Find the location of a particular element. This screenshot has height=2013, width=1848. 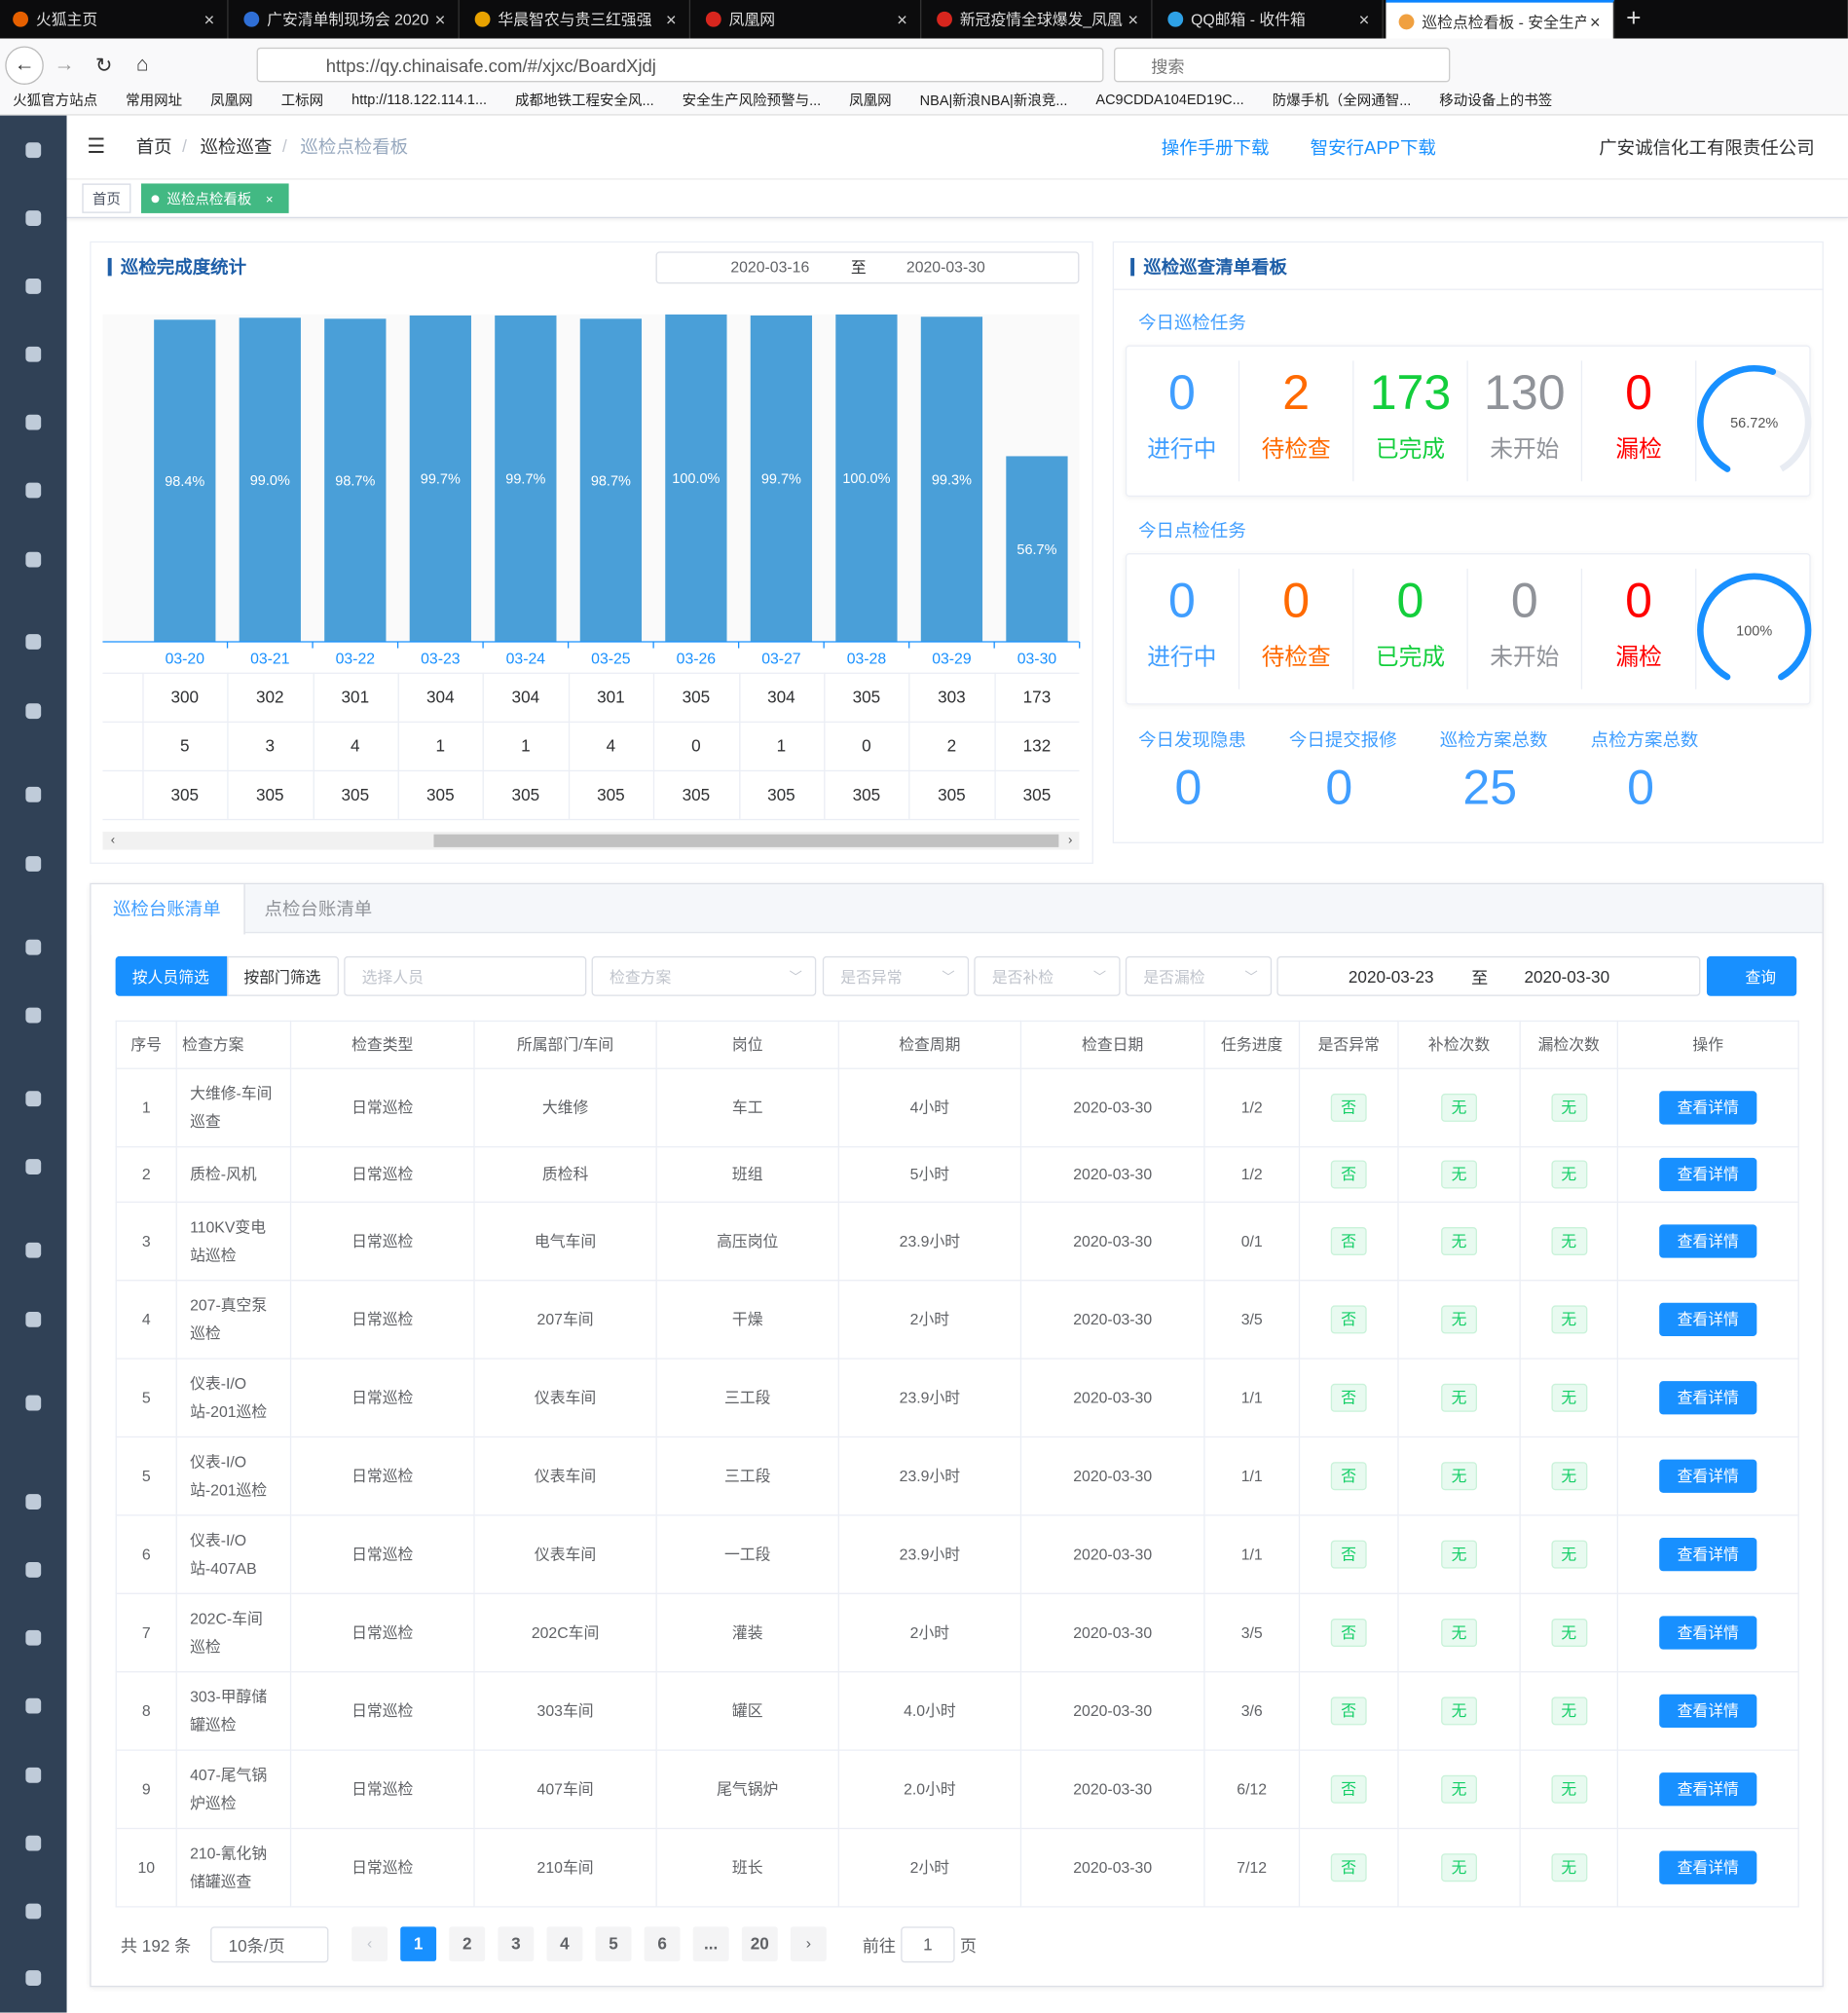

filter-button is located at coordinates (171, 975).